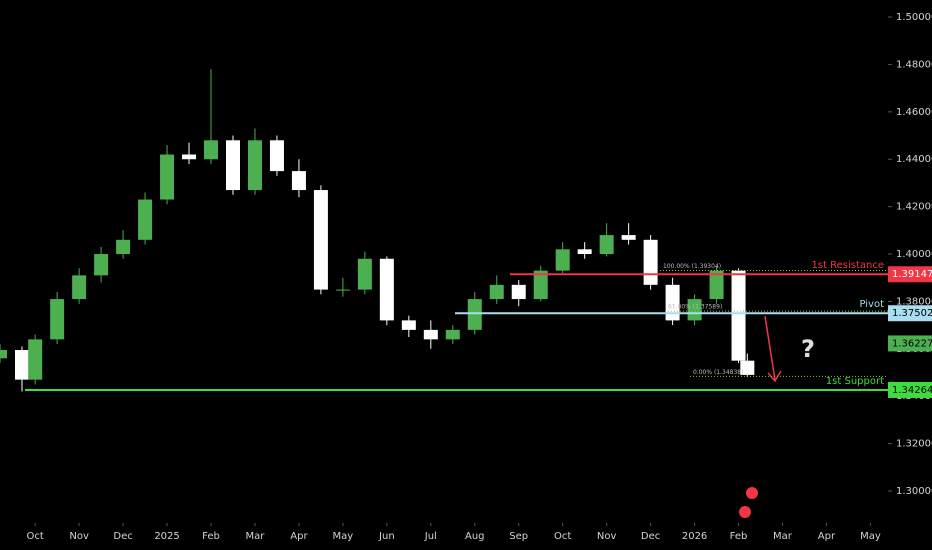 This screenshot has width=932, height=550. What do you see at coordinates (386, 536) in the screenshot?
I see `x-tick-label: Jun` at bounding box center [386, 536].